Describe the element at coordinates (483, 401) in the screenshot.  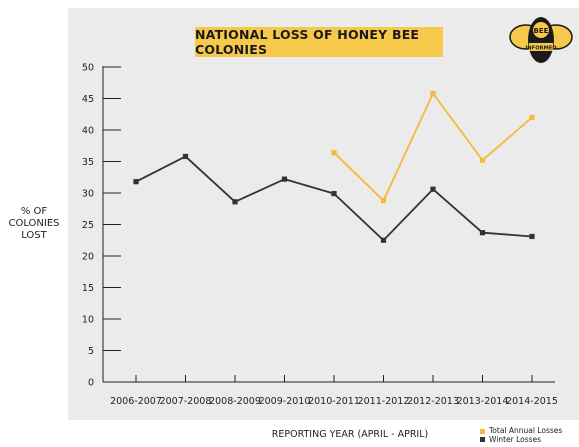
I see `x-tick-label: 2013-2014` at that location.